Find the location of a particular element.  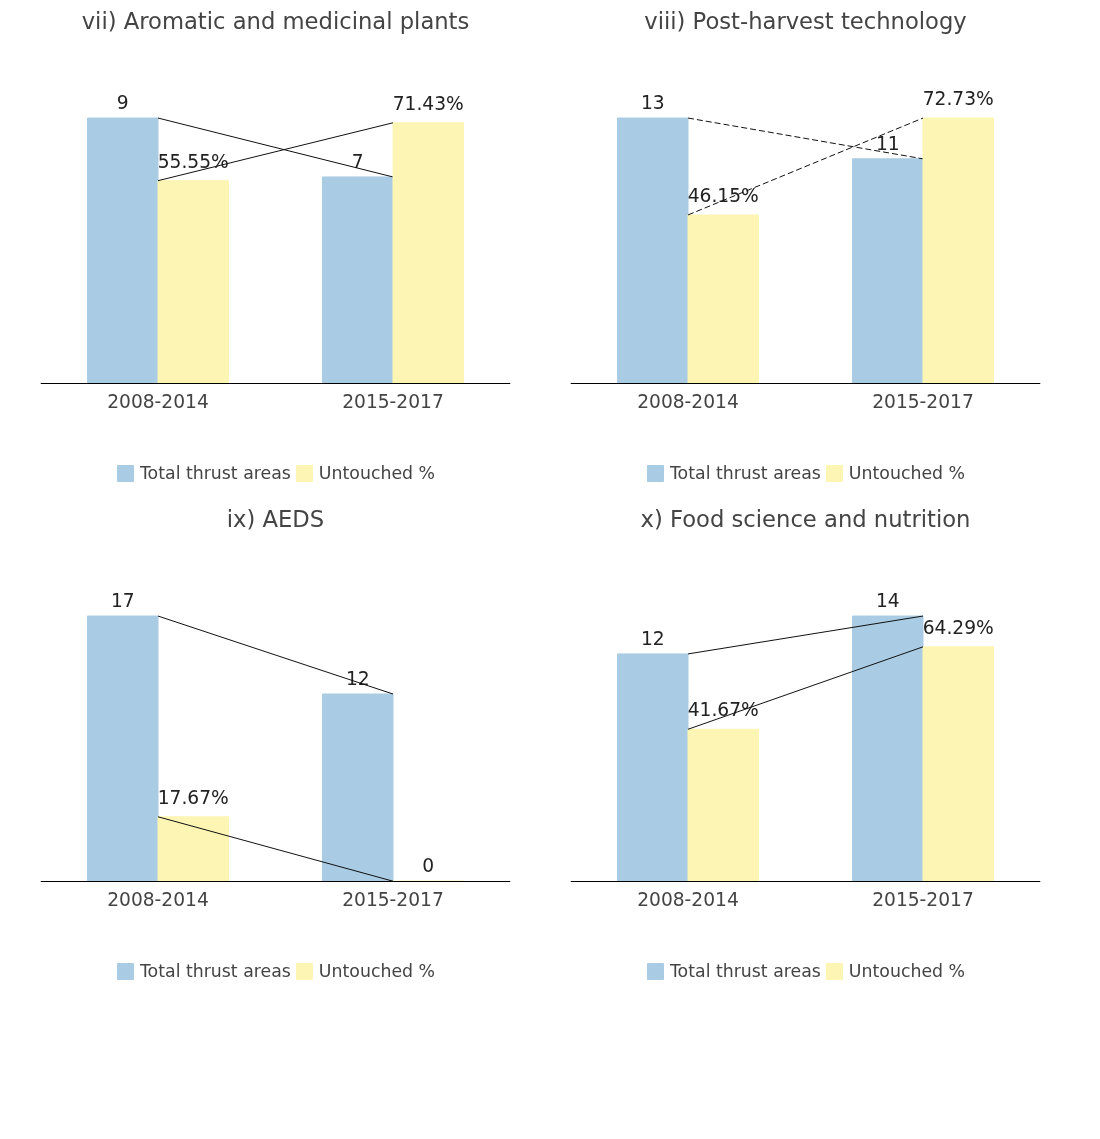

data-label: 64.29% is located at coordinates (958, 627).